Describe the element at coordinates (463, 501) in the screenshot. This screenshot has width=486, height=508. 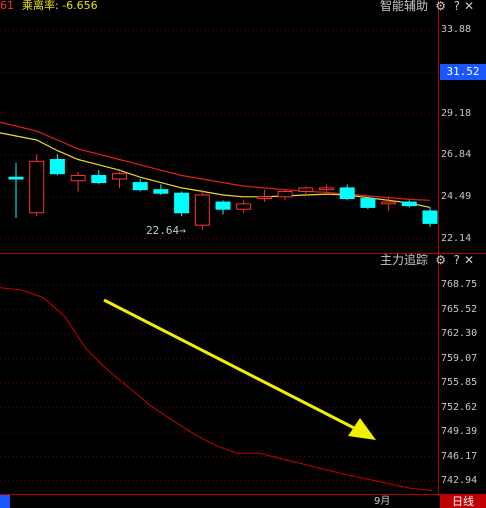
I see `period-button: 日线` at that location.